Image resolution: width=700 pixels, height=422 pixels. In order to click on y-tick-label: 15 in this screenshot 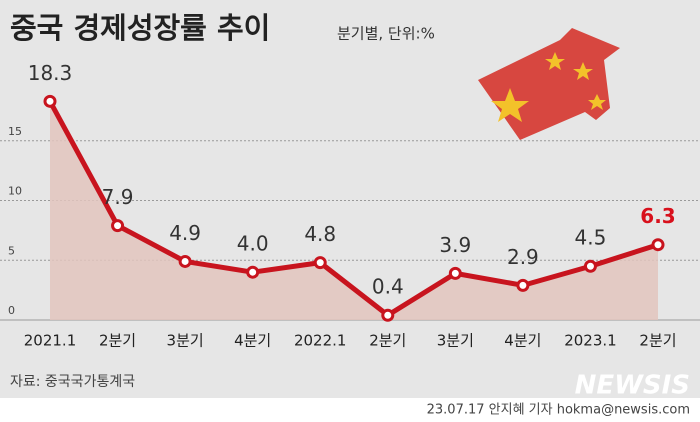, I will do `click(15, 131)`.